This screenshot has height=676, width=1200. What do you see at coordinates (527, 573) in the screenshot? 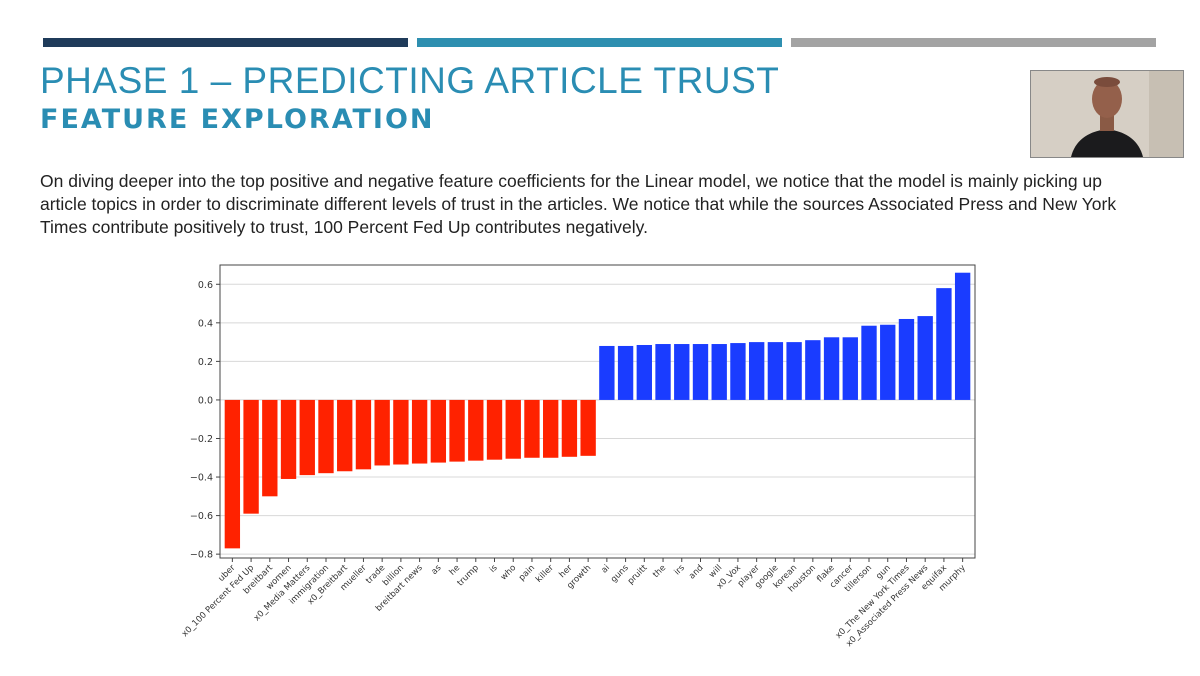
I see `x-tick-label: pain` at bounding box center [527, 573].